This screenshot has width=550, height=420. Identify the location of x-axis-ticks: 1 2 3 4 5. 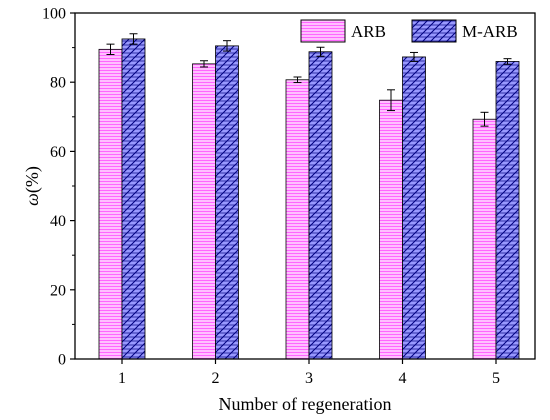
(309, 373).